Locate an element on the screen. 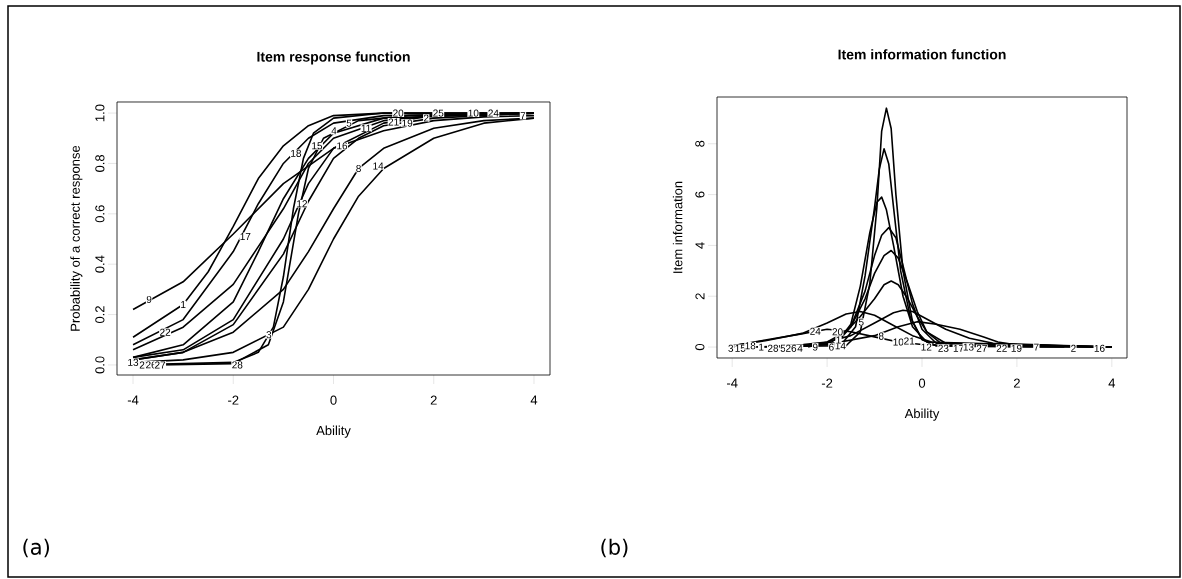 The height and width of the screenshot is (579, 1182). y-tick-label: 0.8 is located at coordinates (100, 163).